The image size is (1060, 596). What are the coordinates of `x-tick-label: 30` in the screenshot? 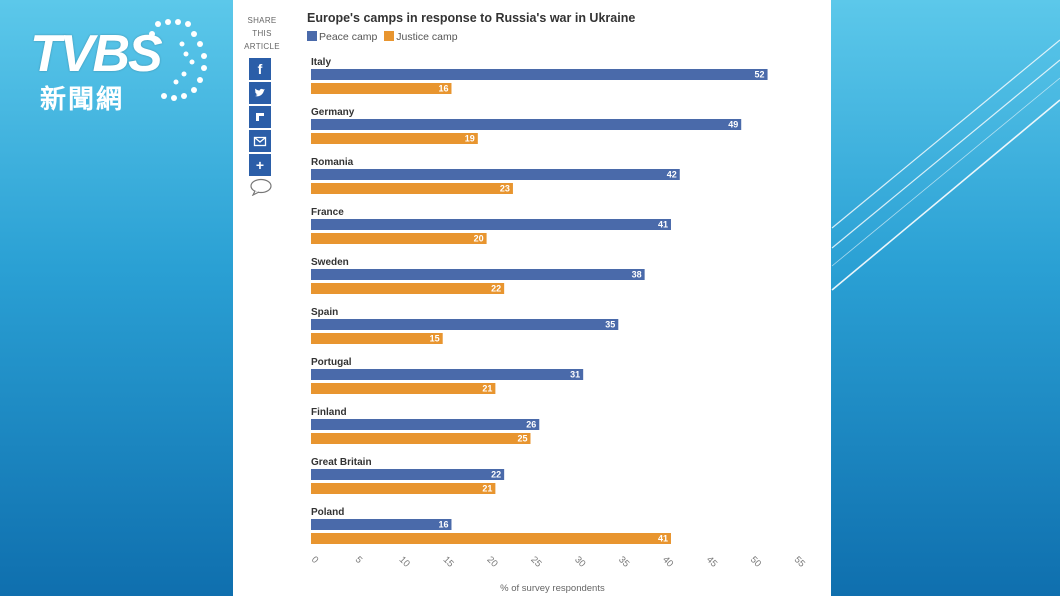 It's located at (579, 561).